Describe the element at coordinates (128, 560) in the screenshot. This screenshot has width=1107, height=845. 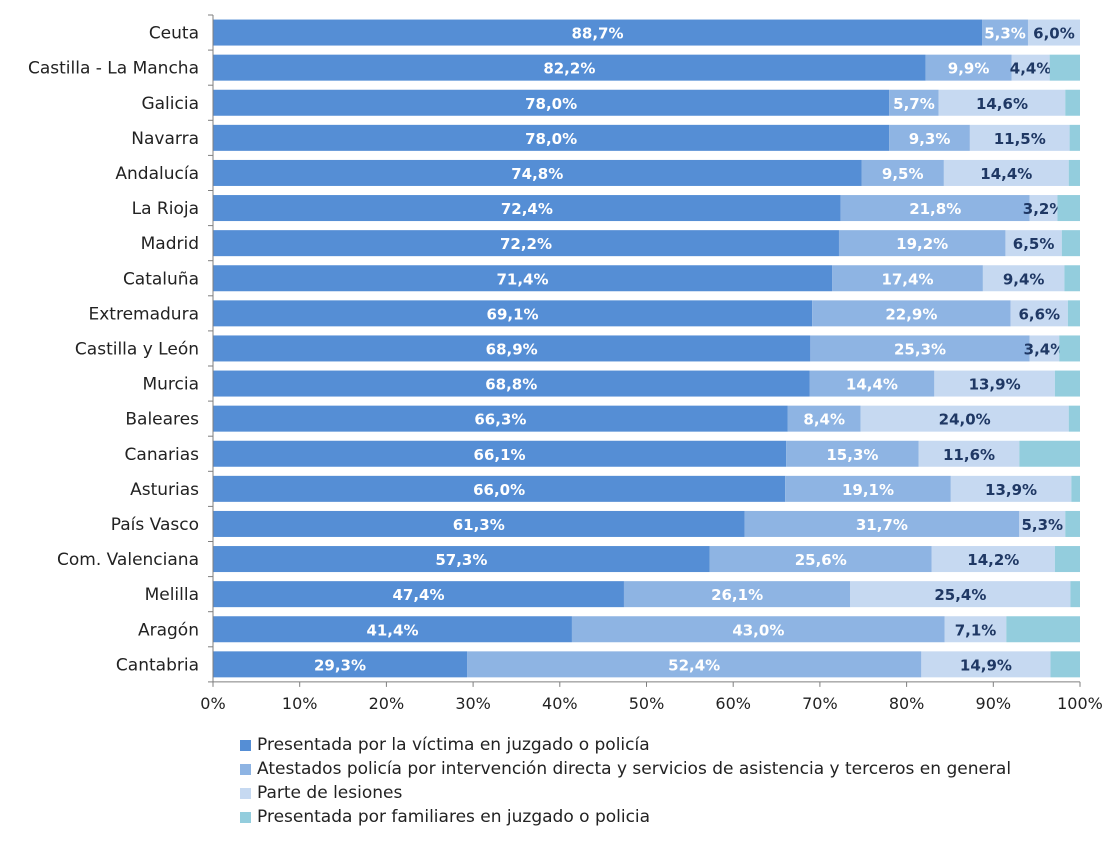
I see `category-label: Com. Valenciana` at that location.